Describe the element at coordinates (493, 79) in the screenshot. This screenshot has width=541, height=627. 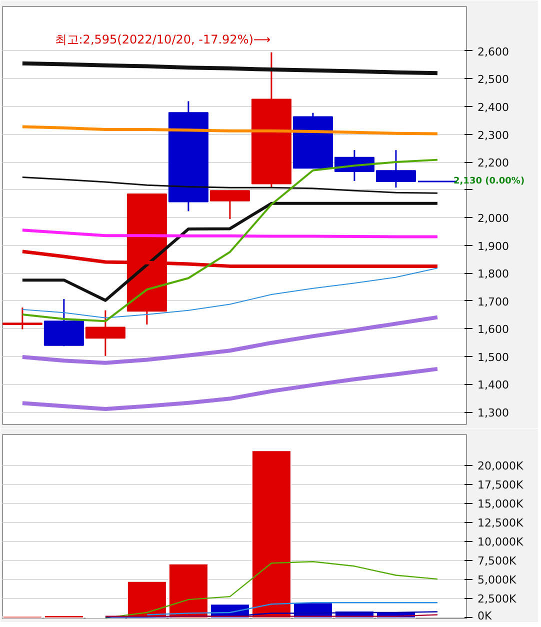
I see `y-tick-label: 2,500` at that location.